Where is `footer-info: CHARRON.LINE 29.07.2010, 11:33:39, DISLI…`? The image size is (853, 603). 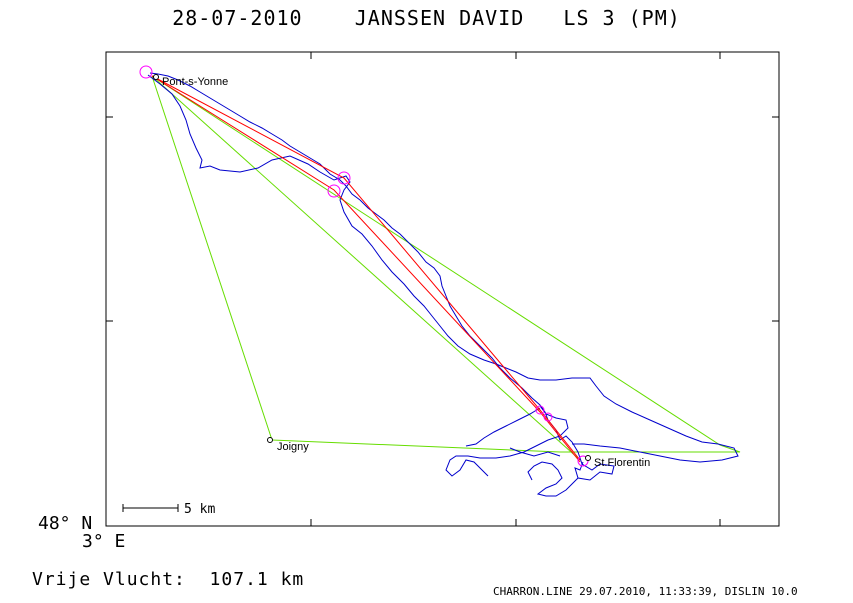 footer-info: CHARRON.LINE 29.07.2010, 11:33:39, DISLI… is located at coordinates (645, 591).